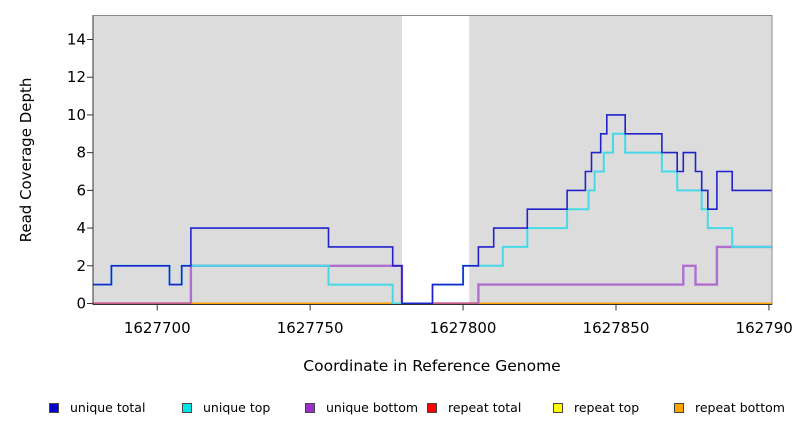 This screenshot has width=792, height=432. I want to click on y-tick-label: 8, so click(81, 153).